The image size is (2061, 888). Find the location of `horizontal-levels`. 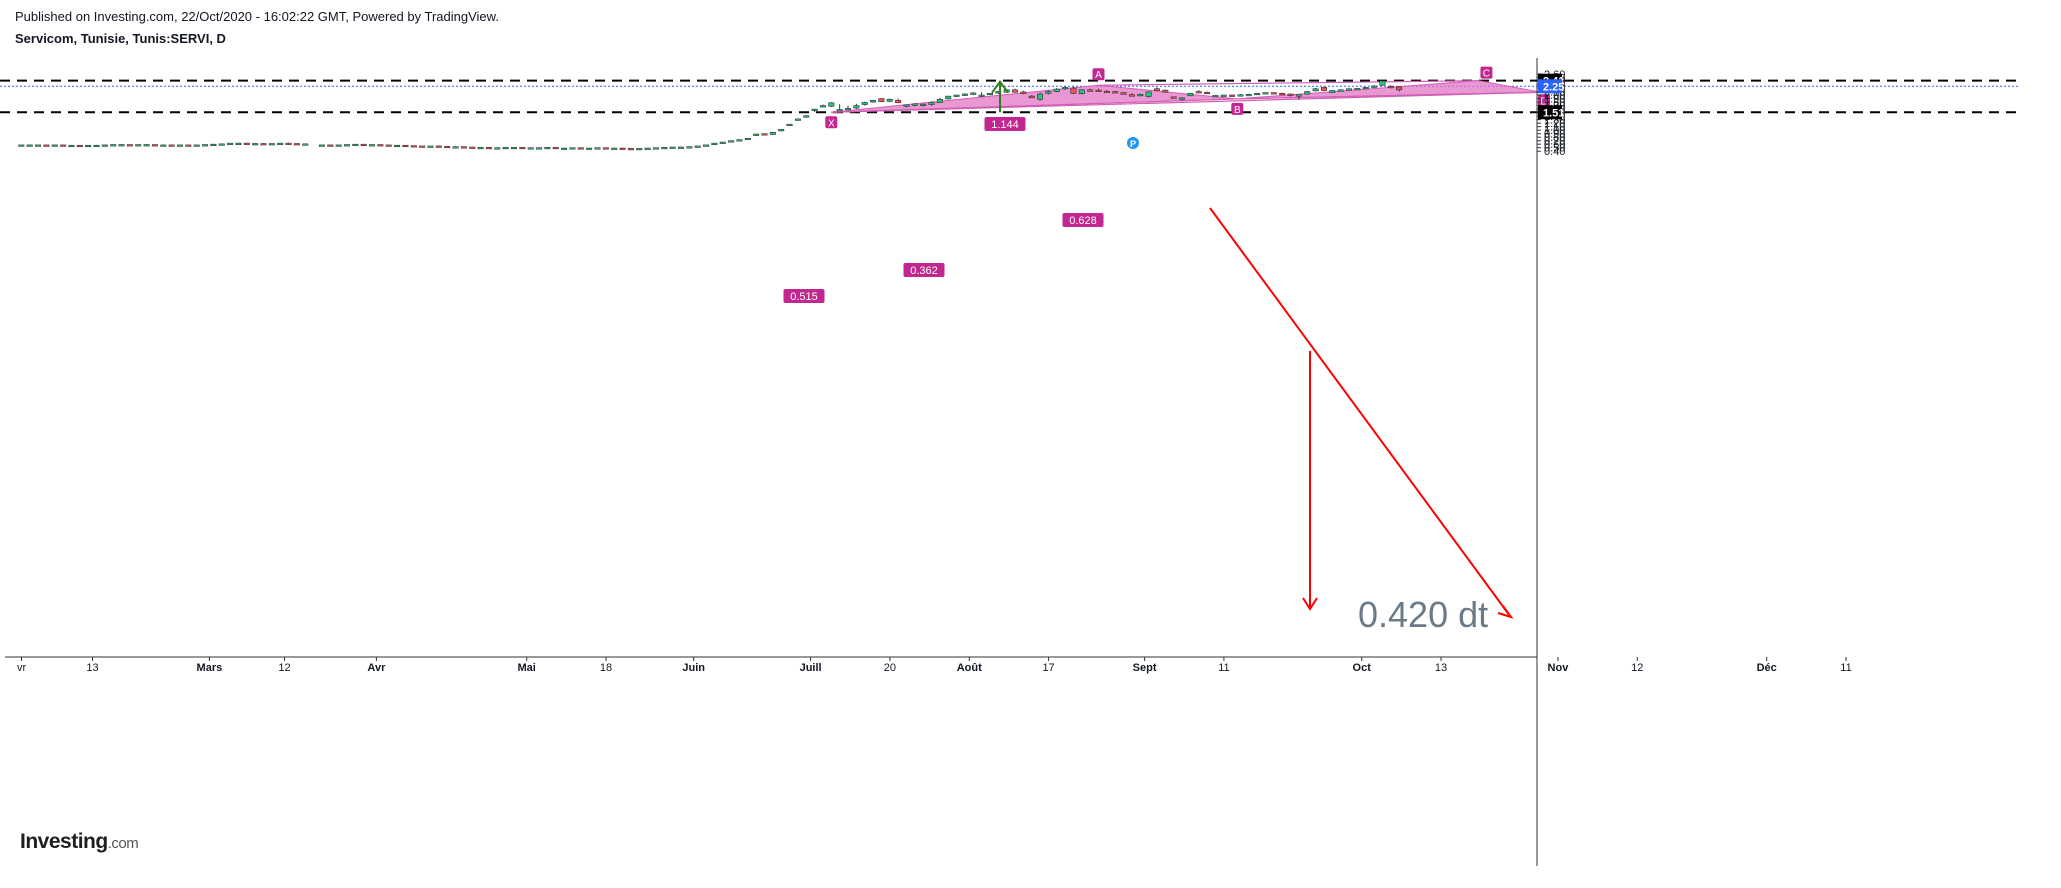

horizontal-levels is located at coordinates (1010, 96).